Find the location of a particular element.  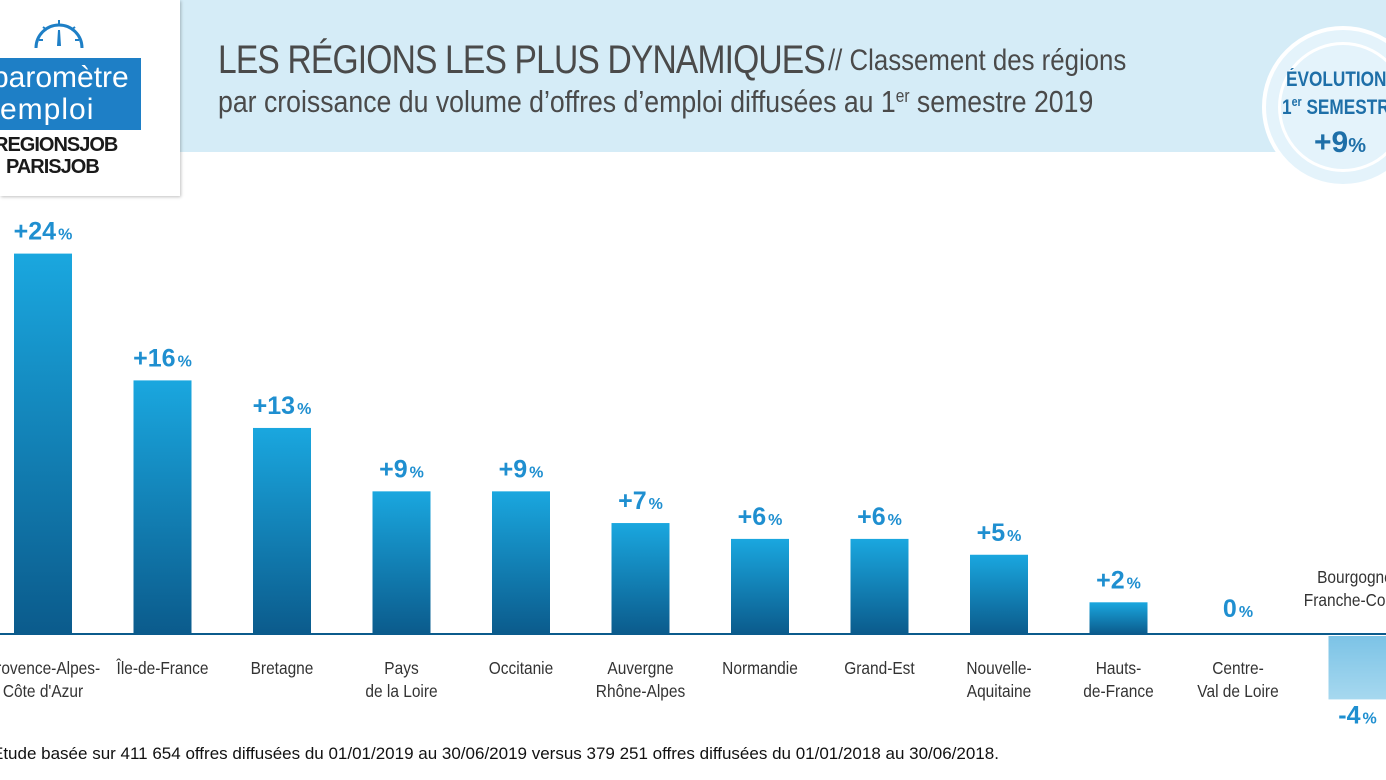

category-label-0: Provence-Alpes-Côte d'Azur is located at coordinates (50, 679).